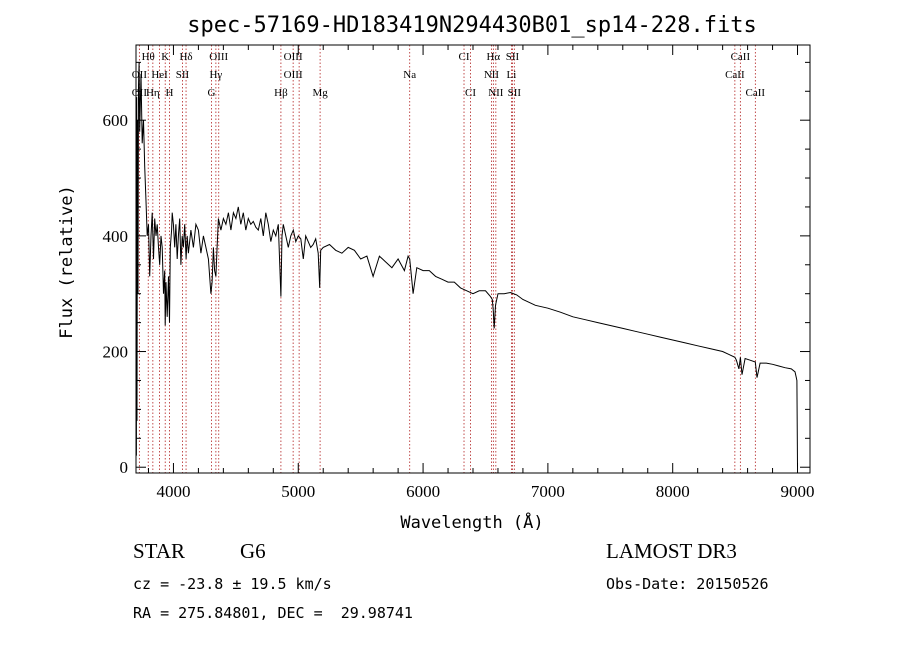 This screenshot has height=649, width=900. Describe the element at coordinates (153, 93) in the screenshot. I see `line-label: Hη` at that location.